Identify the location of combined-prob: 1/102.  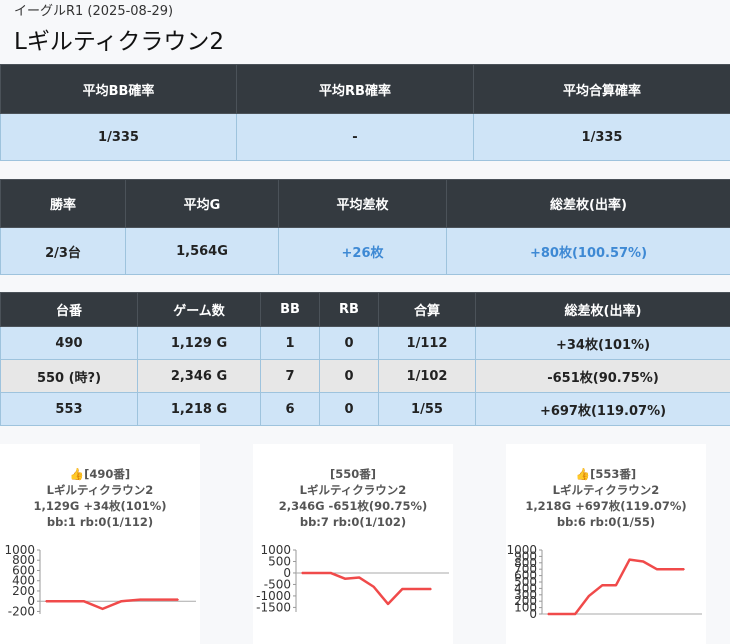
(427, 376).